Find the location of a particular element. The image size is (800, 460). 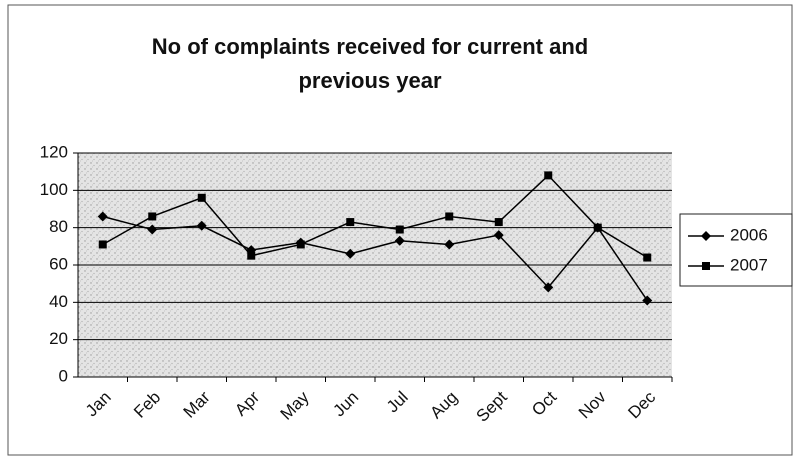

x-tick-label: Jan is located at coordinates (98, 404).